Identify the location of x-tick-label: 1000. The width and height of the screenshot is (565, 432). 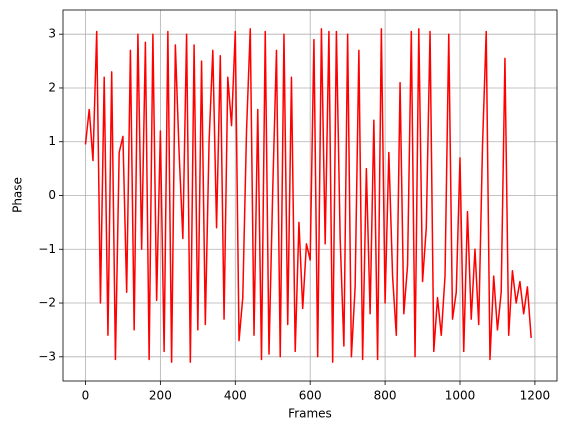
(460, 396).